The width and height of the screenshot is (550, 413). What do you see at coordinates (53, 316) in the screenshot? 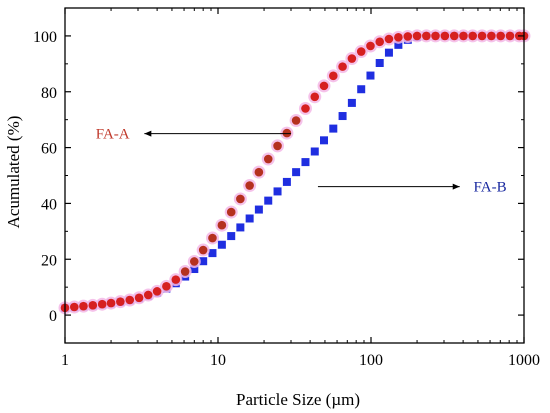
I see `y-tick-label: 0` at bounding box center [53, 316].